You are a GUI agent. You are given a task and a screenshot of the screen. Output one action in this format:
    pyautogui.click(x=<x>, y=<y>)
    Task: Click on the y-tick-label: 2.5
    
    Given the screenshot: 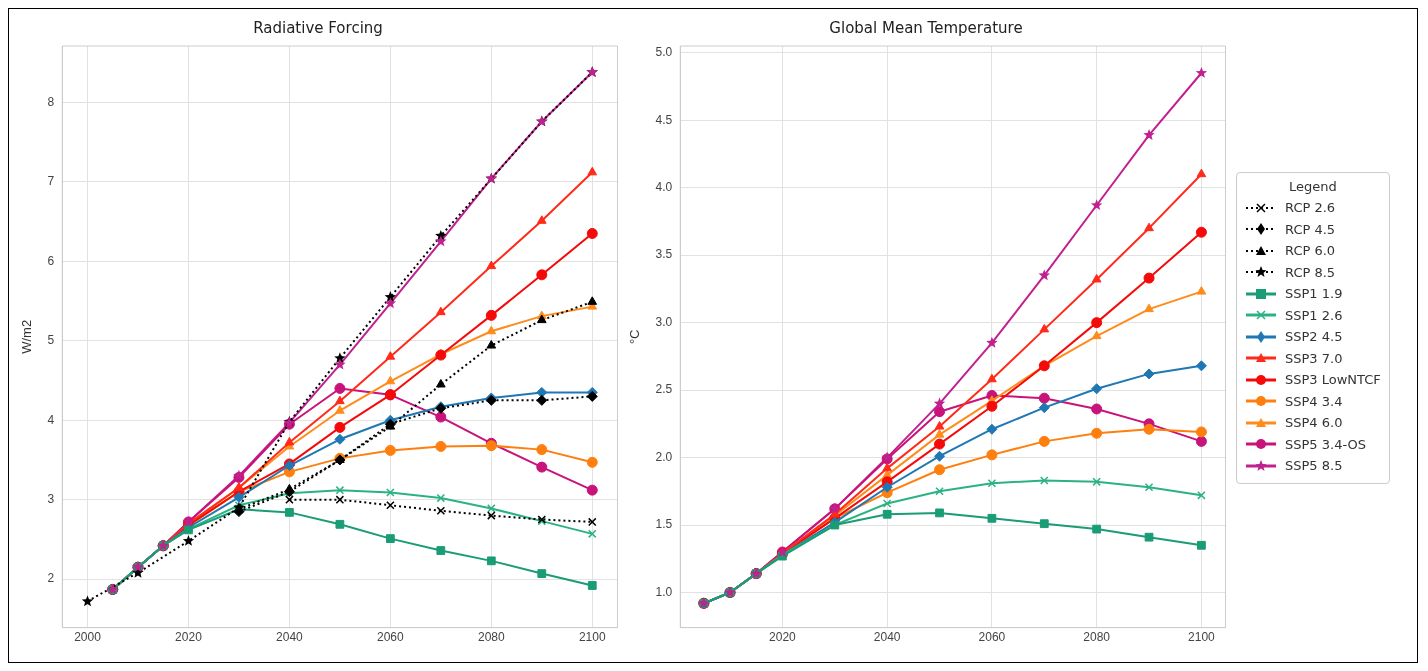 What is the action you would take?
    pyautogui.click(x=664, y=389)
    